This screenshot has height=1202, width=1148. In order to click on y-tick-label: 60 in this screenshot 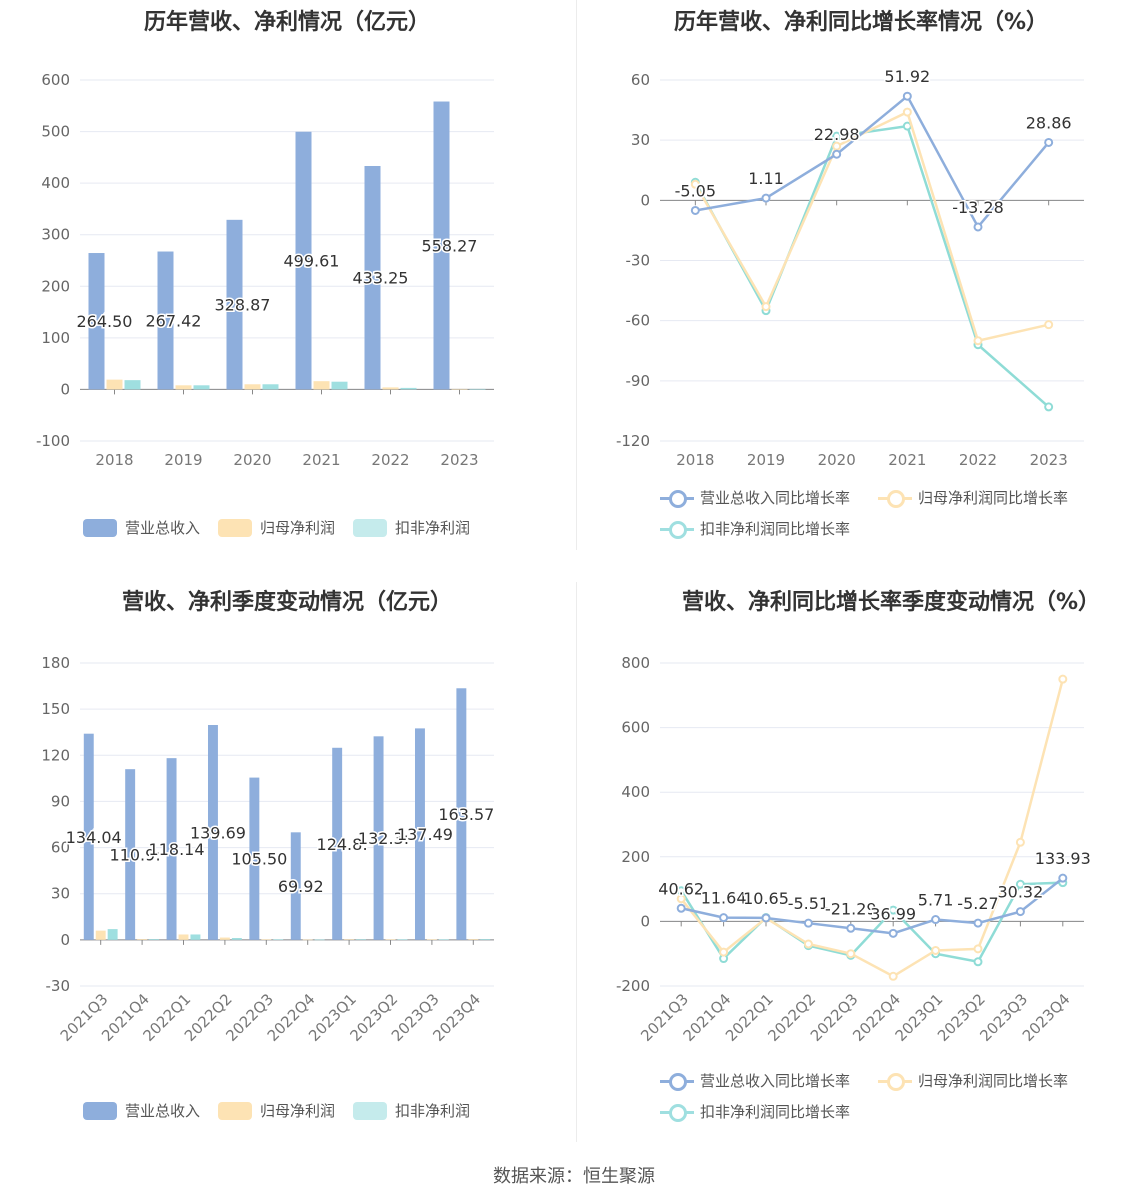, I will do `click(640, 80)`.